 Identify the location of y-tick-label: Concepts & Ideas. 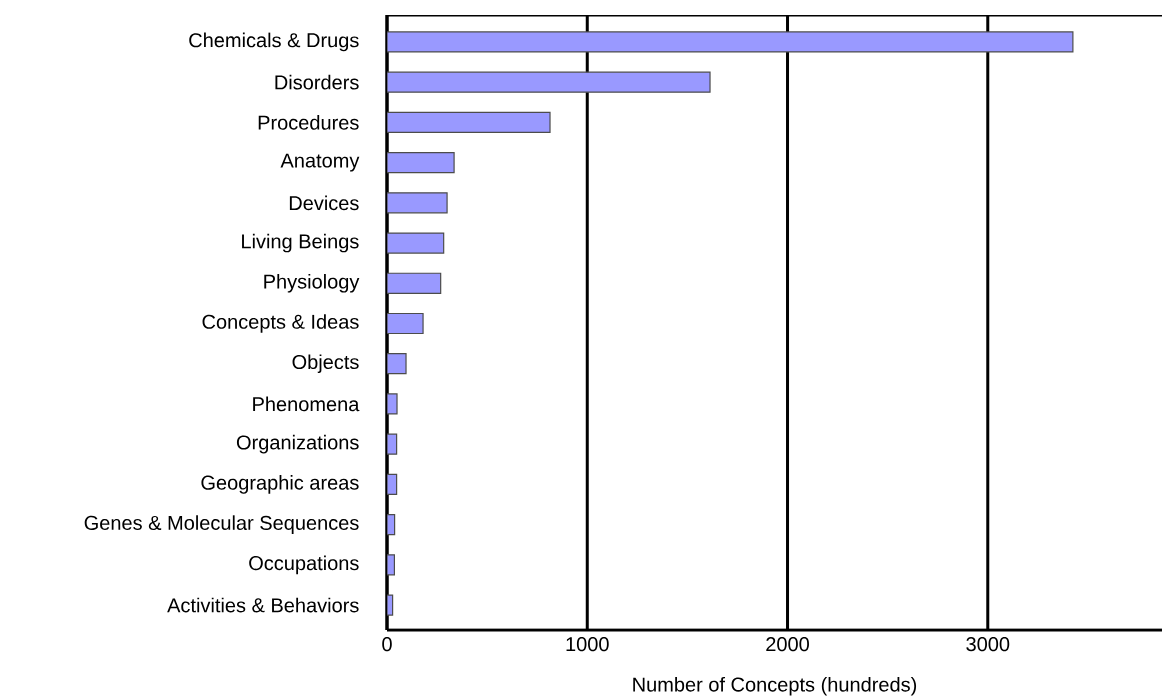
(280, 323).